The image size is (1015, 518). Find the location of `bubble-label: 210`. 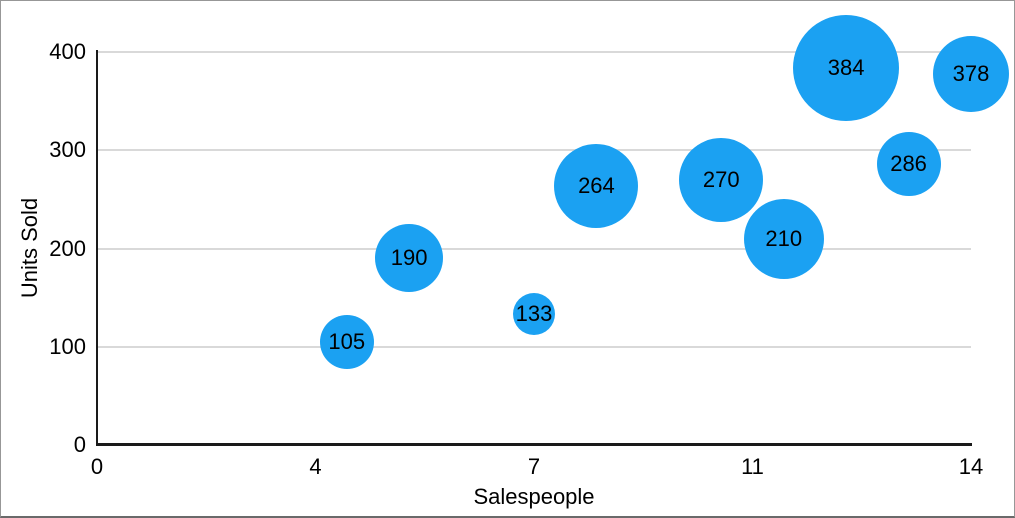

bubble-label: 210 is located at coordinates (784, 238).